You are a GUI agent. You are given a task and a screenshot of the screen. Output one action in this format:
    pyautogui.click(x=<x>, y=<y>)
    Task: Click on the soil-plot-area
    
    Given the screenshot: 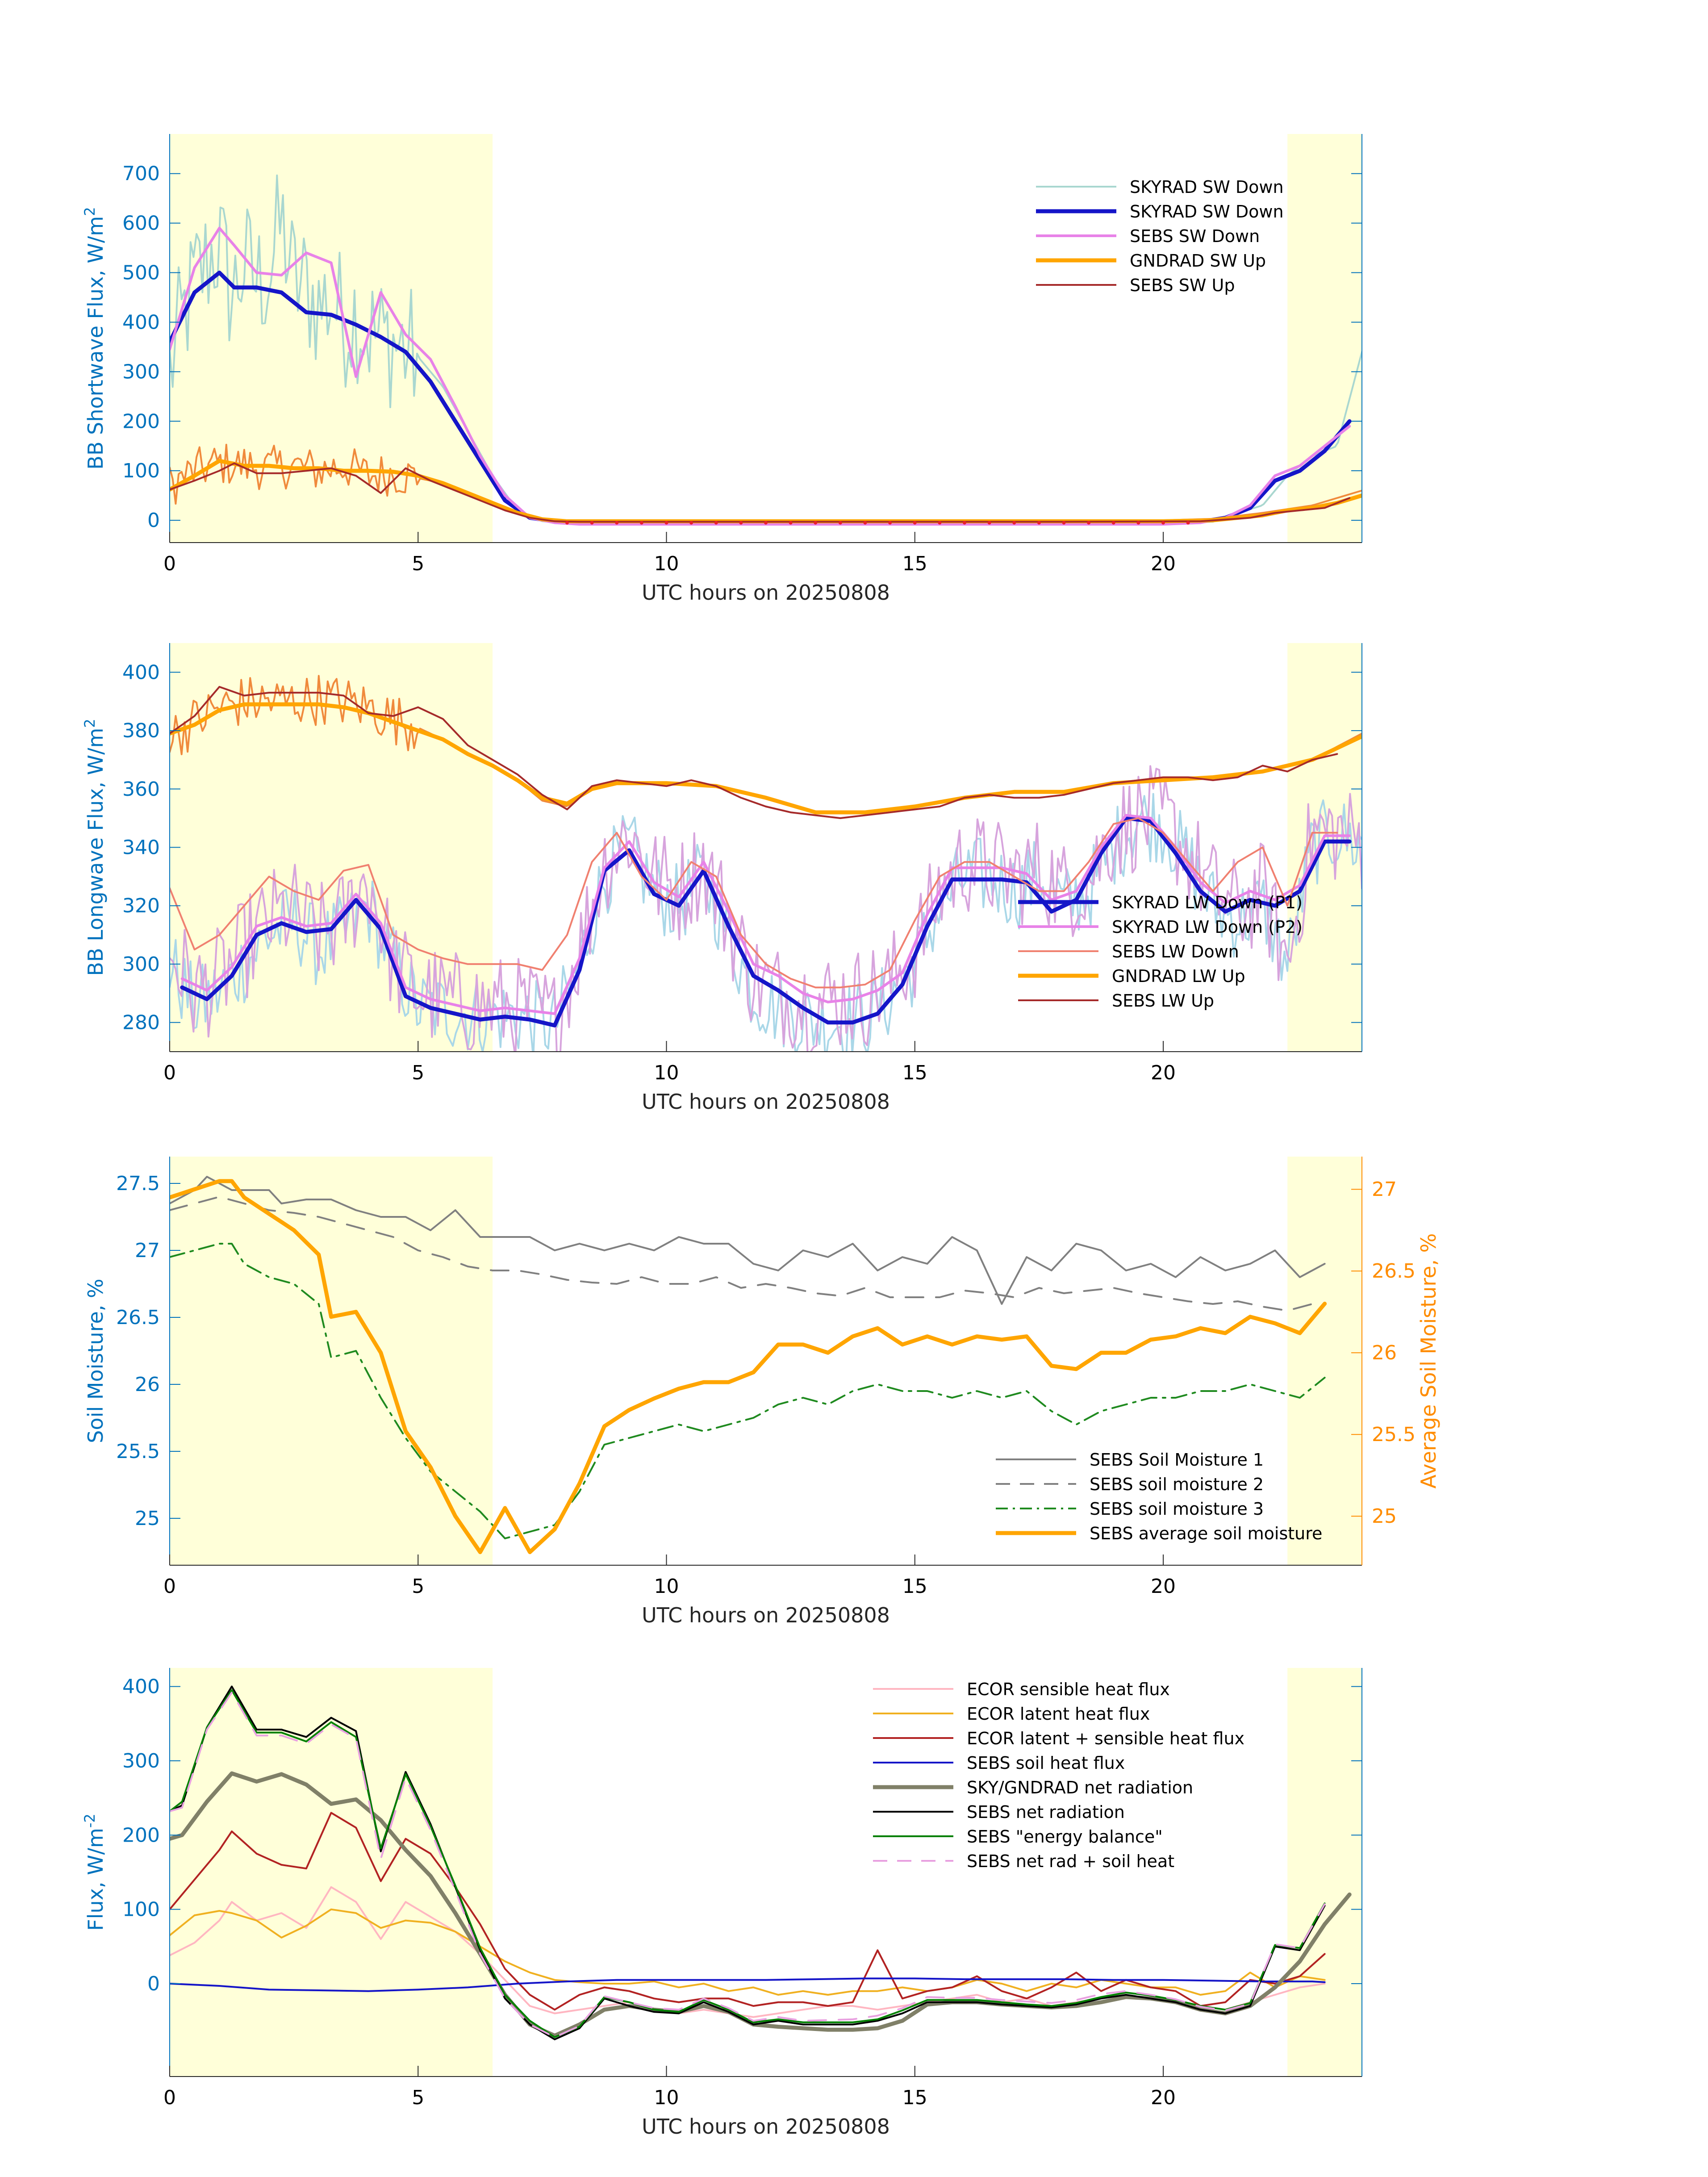 What is the action you would take?
    pyautogui.click(x=748, y=1365)
    